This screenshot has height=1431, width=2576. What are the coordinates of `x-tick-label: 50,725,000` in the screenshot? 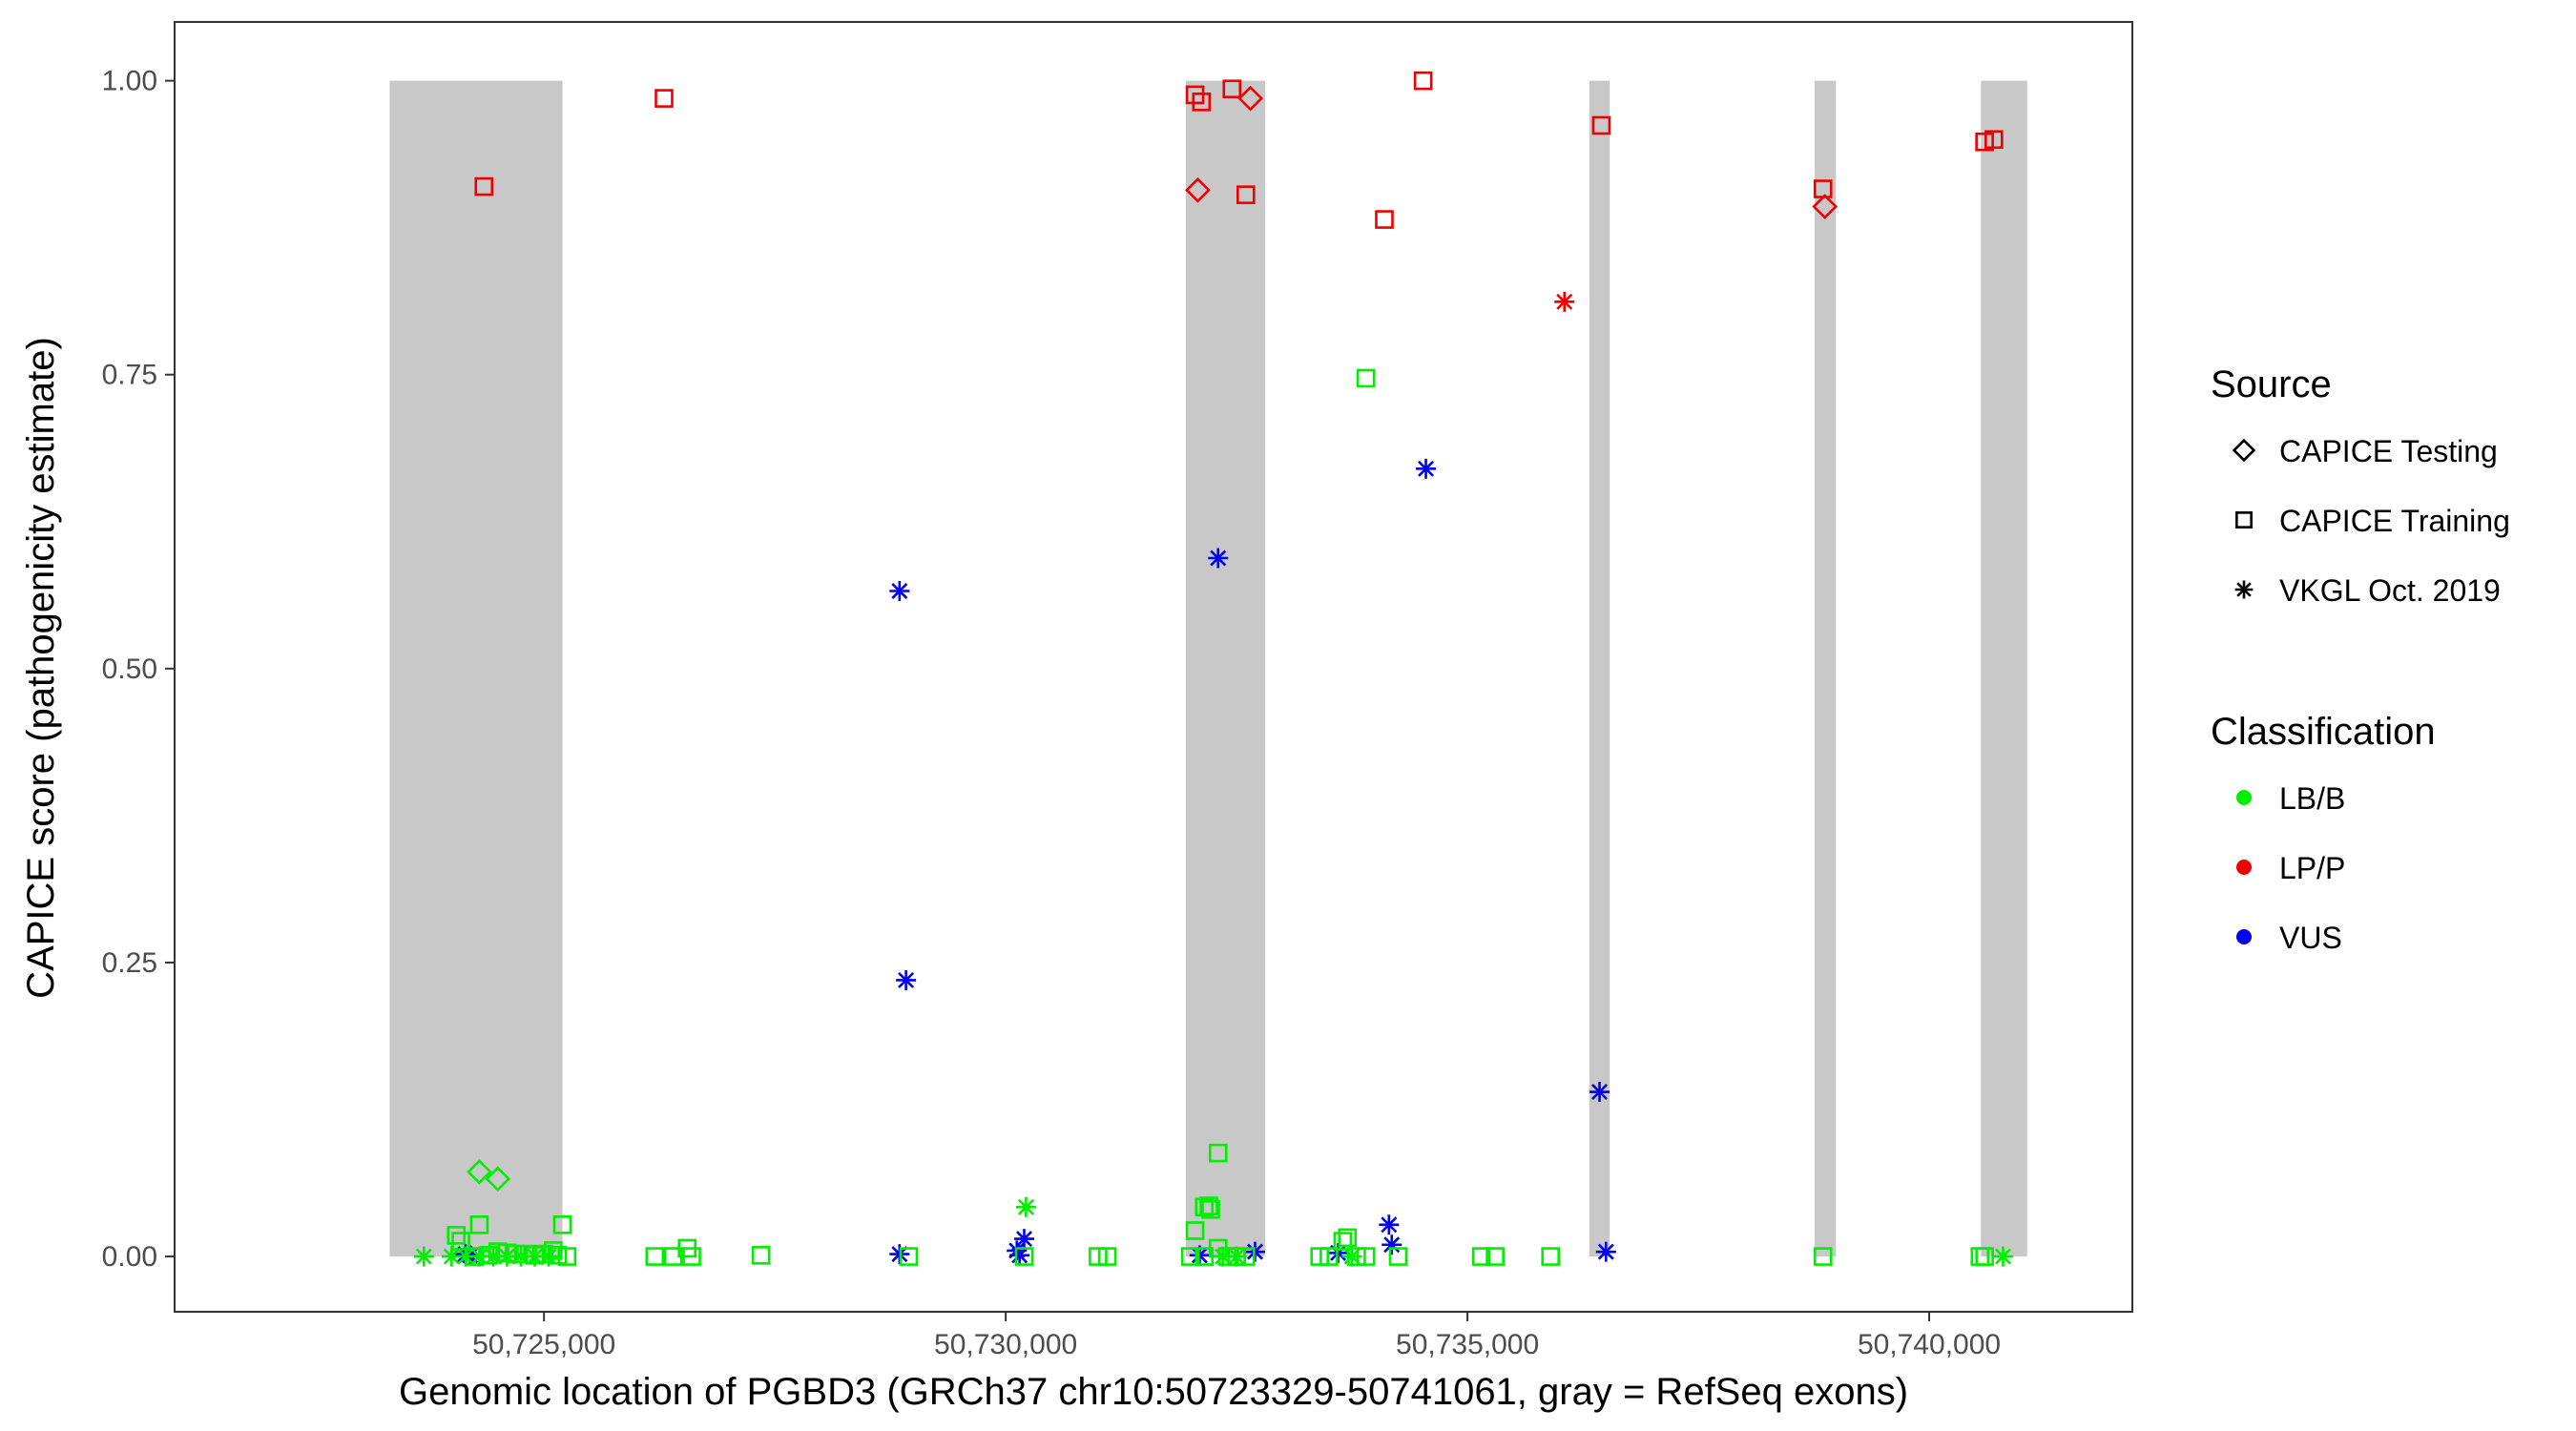 It's located at (543, 1344).